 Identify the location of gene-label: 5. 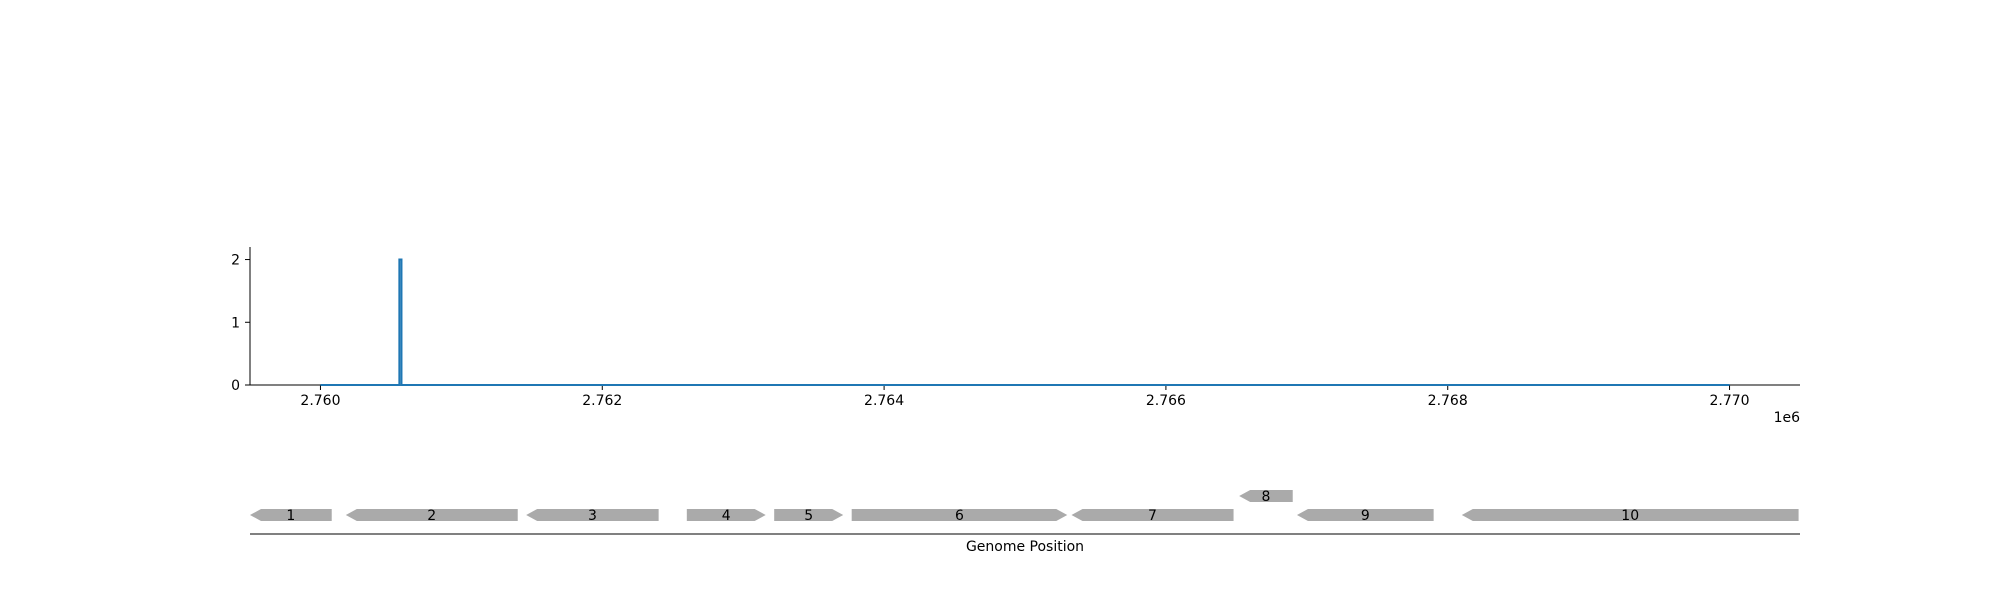
(808, 516).